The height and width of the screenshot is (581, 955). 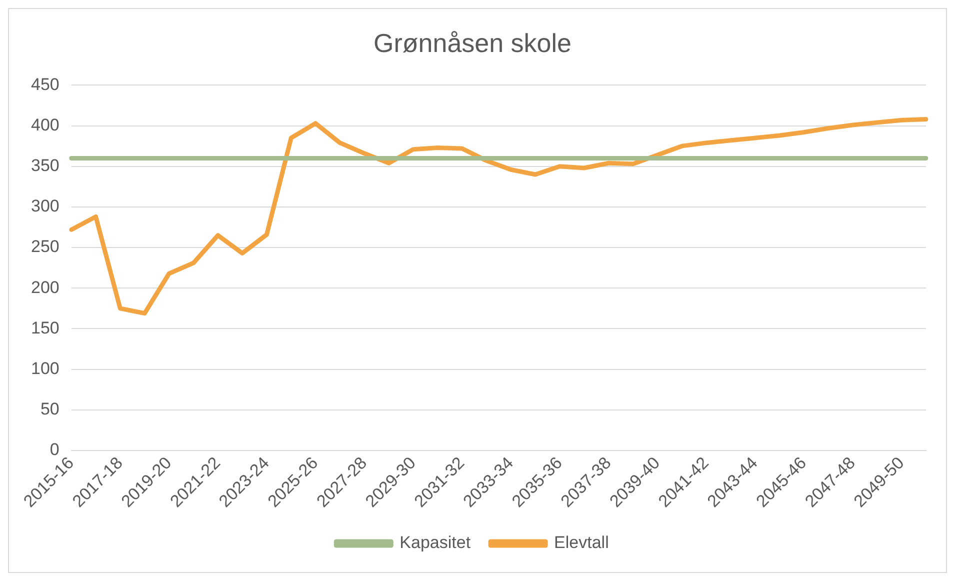 I want to click on chart-title: Grønnåsen skole, so click(x=473, y=43).